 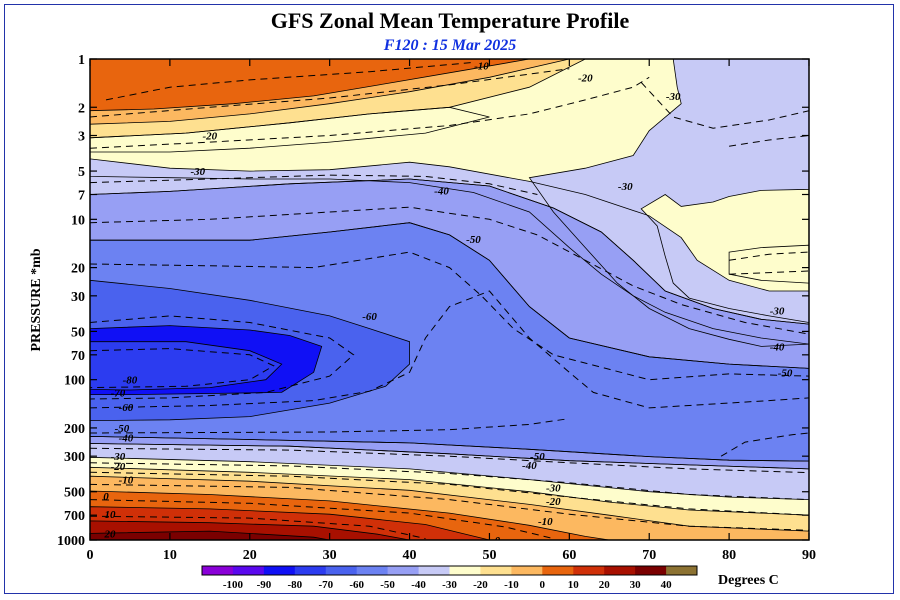 What do you see at coordinates (81, 195) in the screenshot?
I see `y-tick-label: 7` at bounding box center [81, 195].